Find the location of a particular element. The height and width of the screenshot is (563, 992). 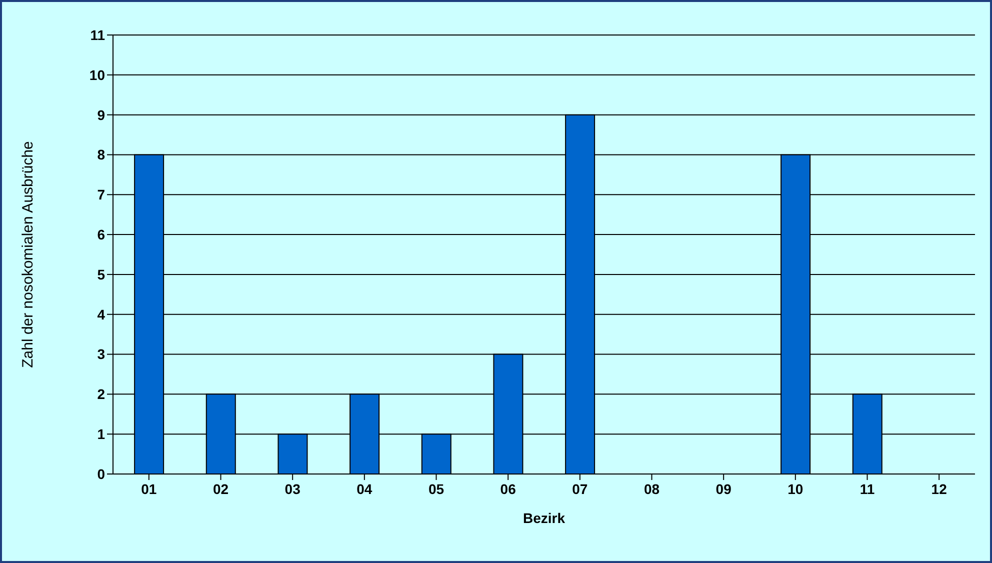

x-tick-label: 02 is located at coordinates (220, 488).